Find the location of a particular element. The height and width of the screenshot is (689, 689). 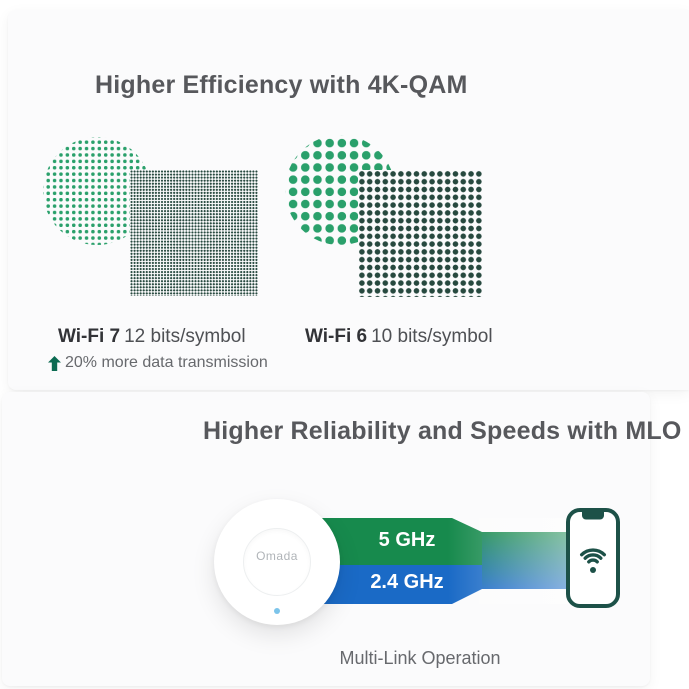

access-point-ring is located at coordinates (277, 562).